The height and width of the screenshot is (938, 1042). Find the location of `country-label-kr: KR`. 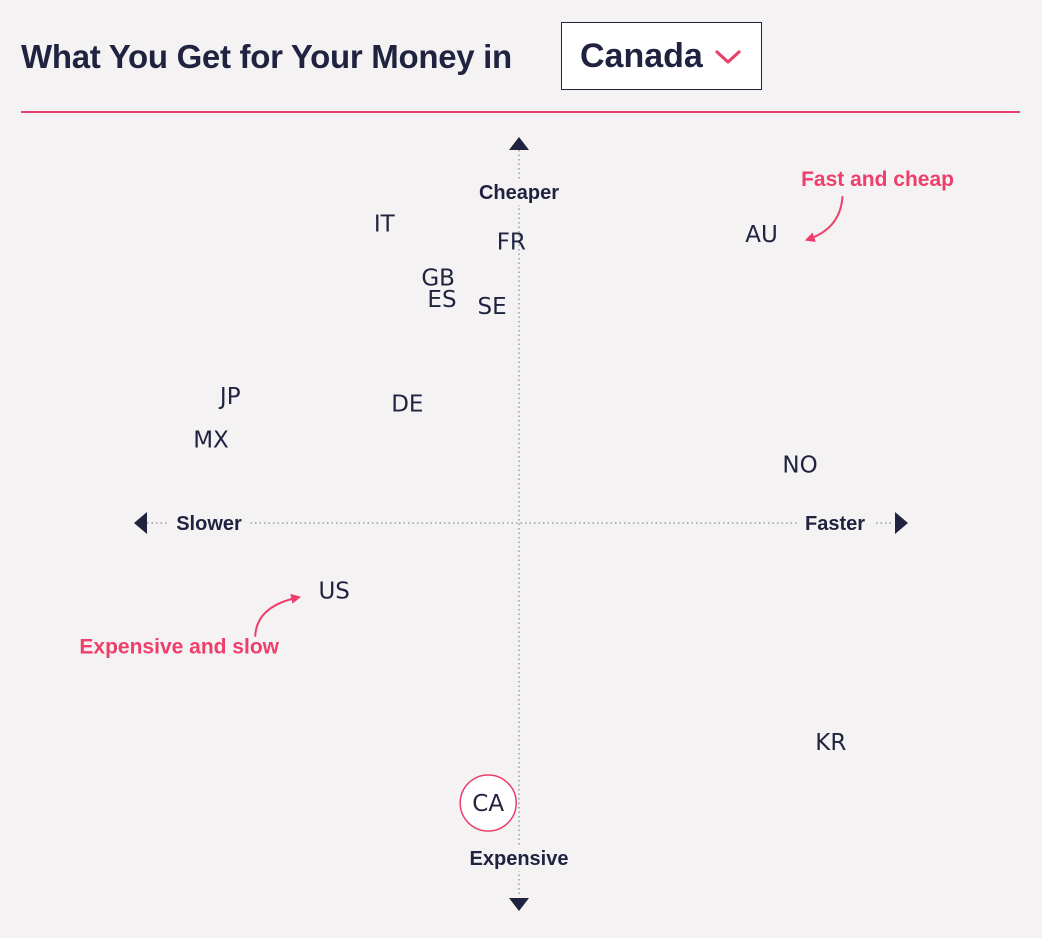

country-label-kr: KR is located at coordinates (830, 743).